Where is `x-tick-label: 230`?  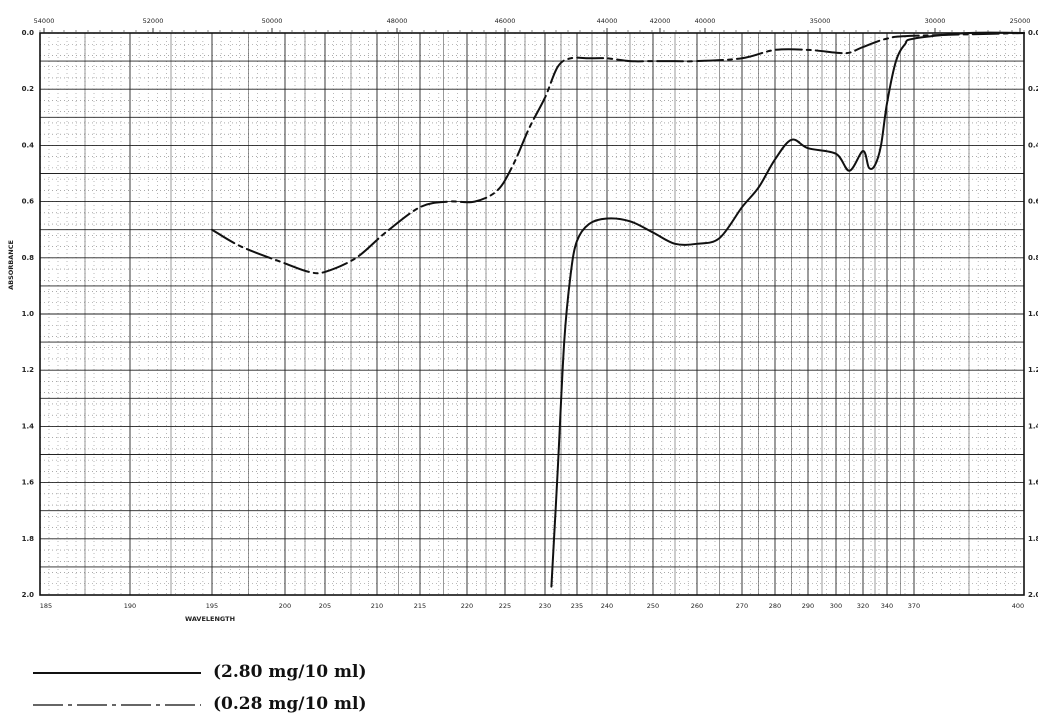
x-tick-label: 230 is located at coordinates (545, 606).